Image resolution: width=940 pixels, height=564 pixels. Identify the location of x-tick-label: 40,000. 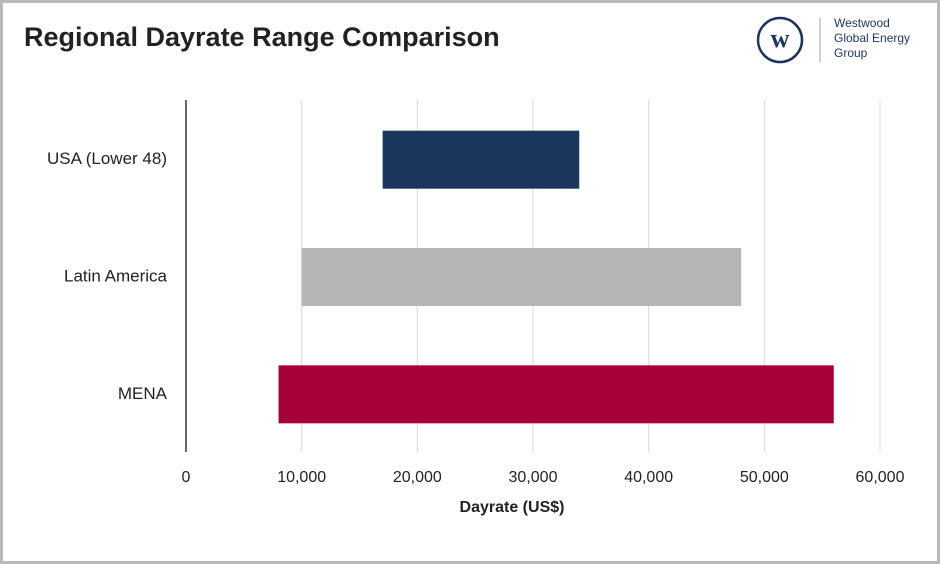
(648, 477).